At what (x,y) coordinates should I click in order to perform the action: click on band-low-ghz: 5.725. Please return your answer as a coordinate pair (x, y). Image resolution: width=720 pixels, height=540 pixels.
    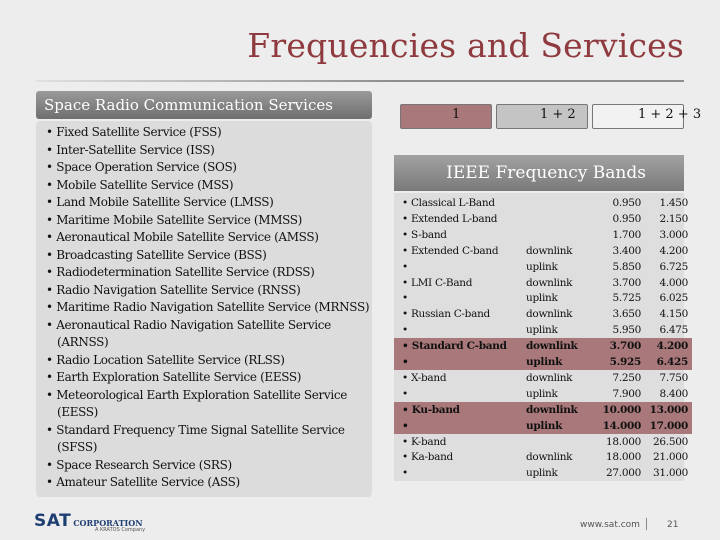
    Looking at the image, I should click on (626, 298).